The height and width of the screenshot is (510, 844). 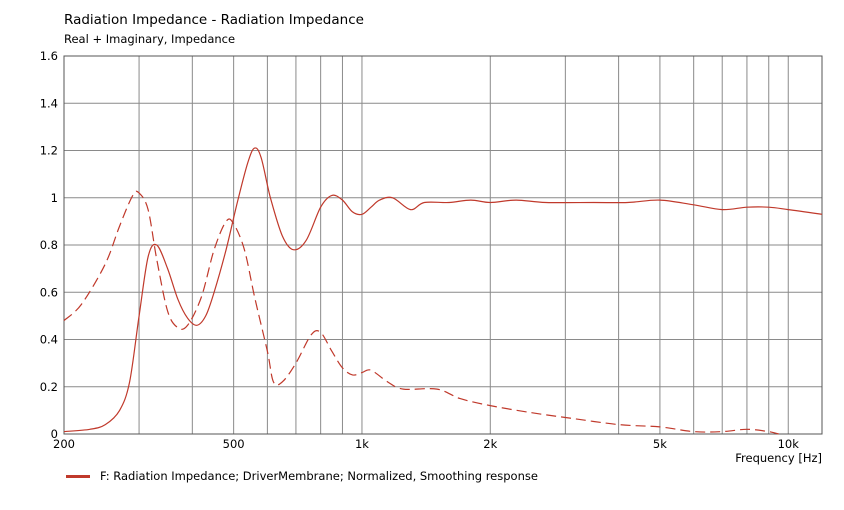 I want to click on x-tick-label: 1k, so click(x=362, y=444).